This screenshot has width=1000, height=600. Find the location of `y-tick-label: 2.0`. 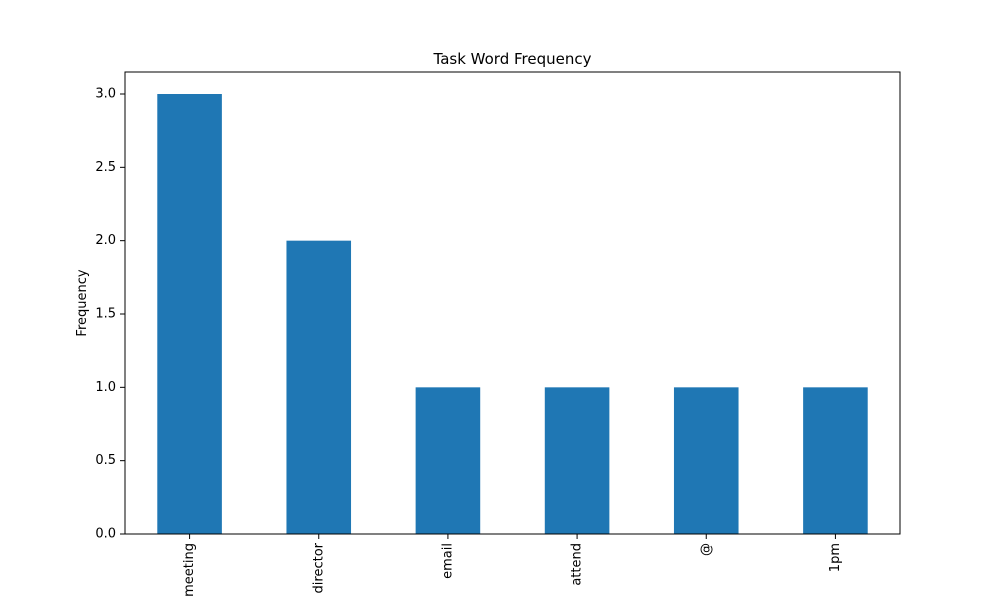

y-tick-label: 2.0 is located at coordinates (105, 240).